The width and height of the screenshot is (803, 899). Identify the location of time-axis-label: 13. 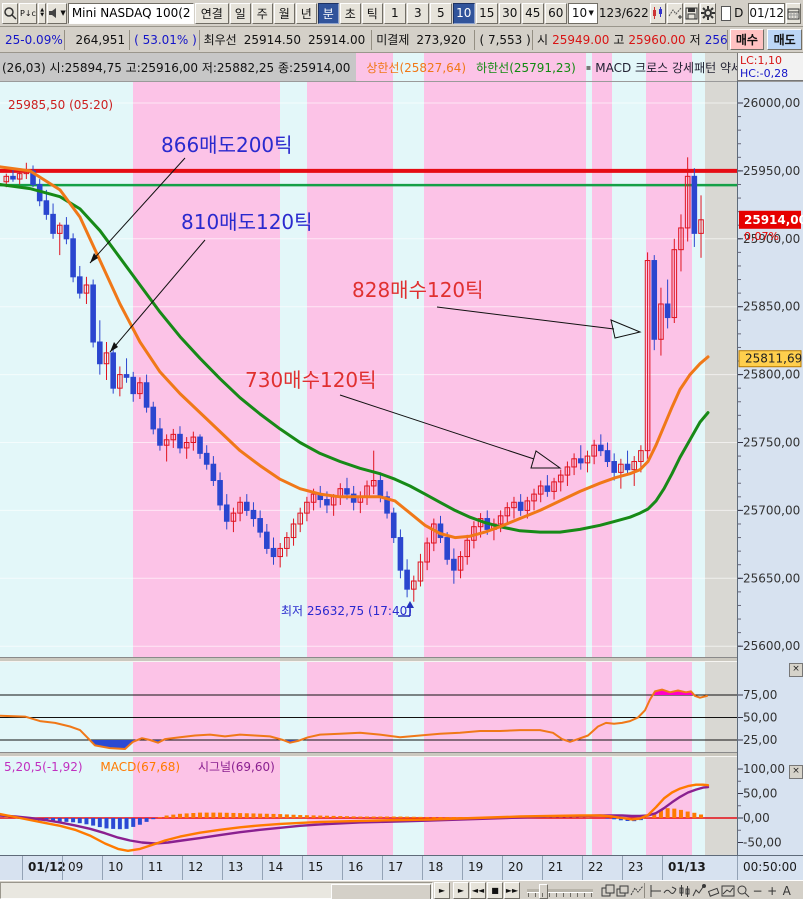
(236, 867).